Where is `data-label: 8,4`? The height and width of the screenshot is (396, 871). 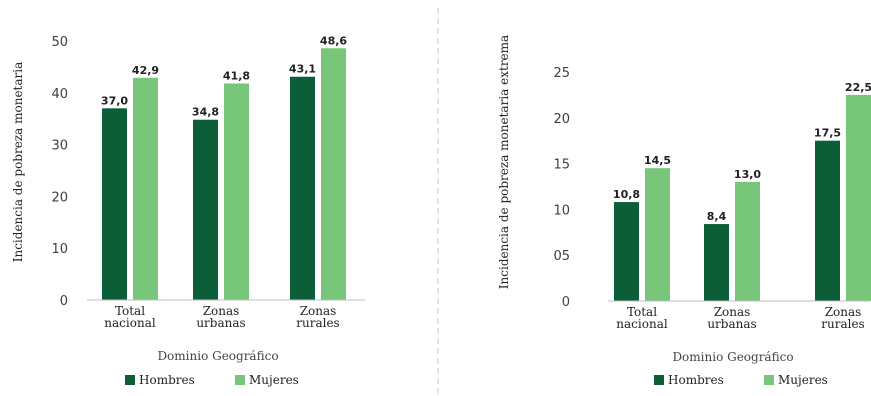
data-label: 8,4 is located at coordinates (717, 216).